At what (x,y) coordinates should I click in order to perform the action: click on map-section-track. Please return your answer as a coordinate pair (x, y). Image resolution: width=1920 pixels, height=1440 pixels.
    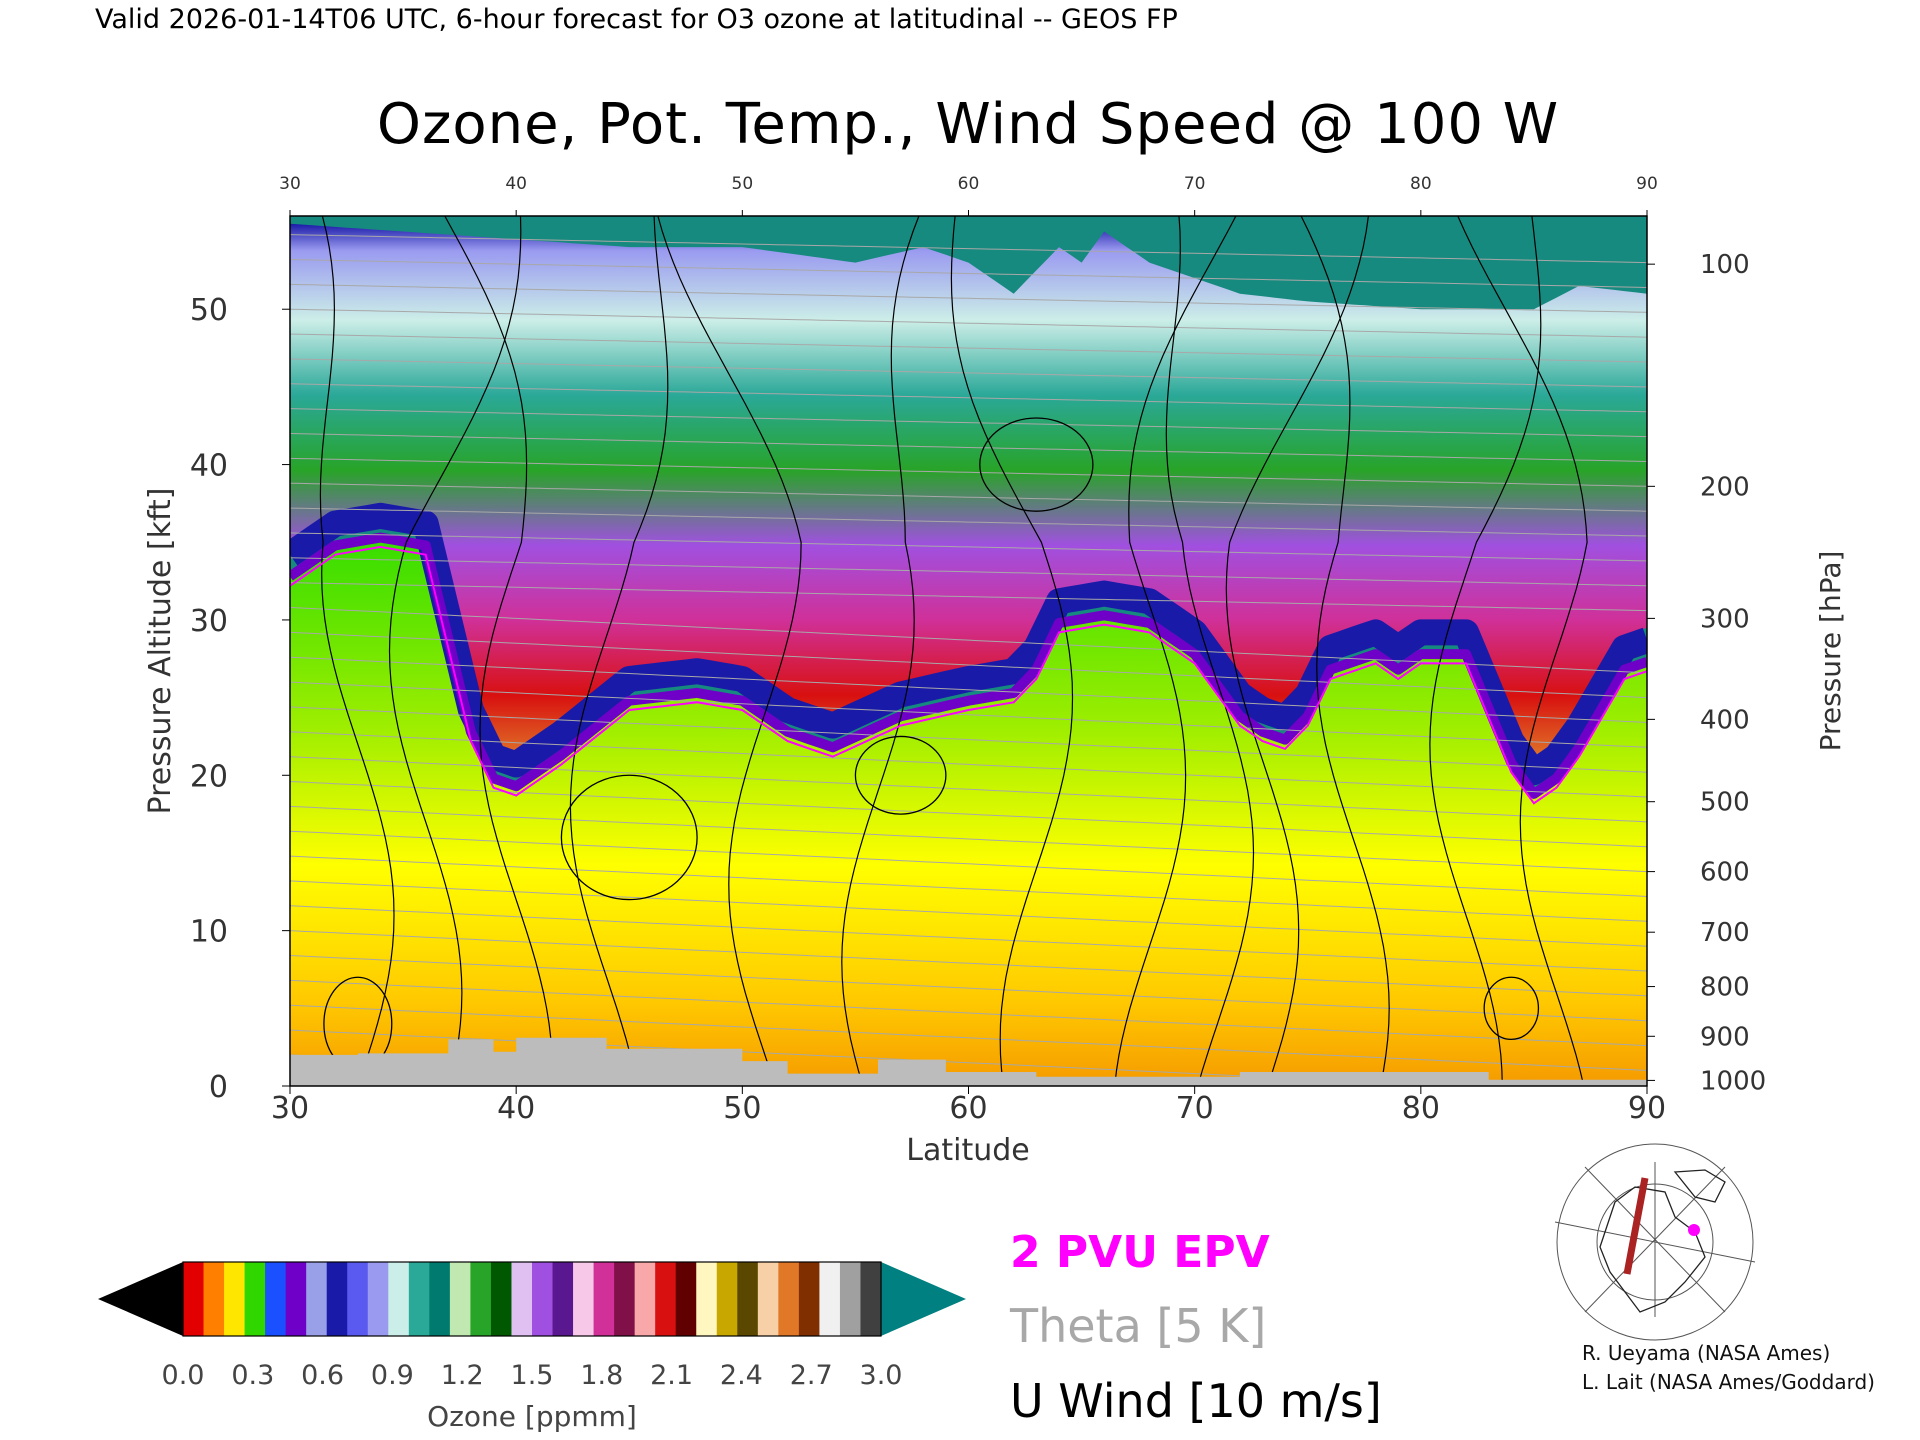
    Looking at the image, I should click on (1636, 1226).